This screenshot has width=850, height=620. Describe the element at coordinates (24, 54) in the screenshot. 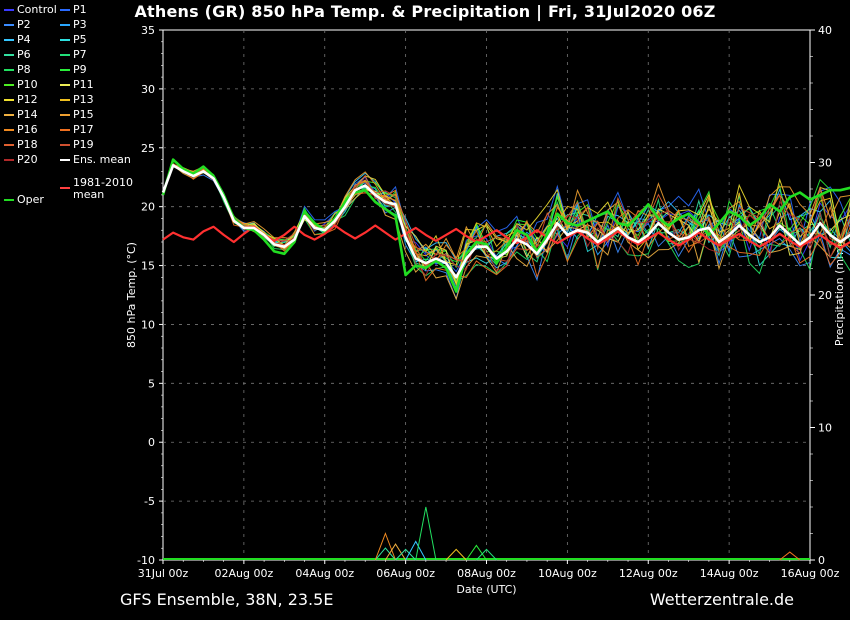

I see `legend-label: P6` at that location.